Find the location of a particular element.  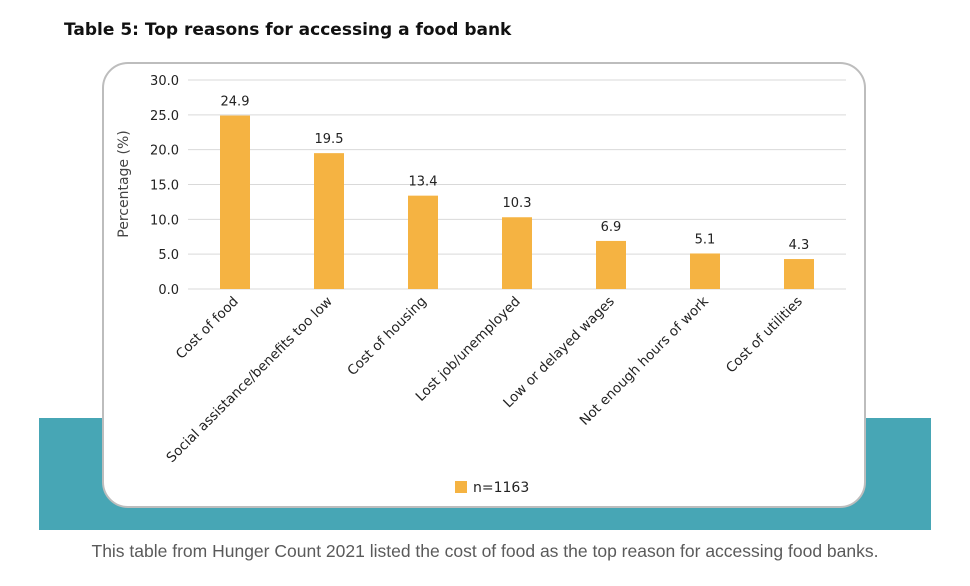

y-tick-label: 5.0 is located at coordinates (168, 255).